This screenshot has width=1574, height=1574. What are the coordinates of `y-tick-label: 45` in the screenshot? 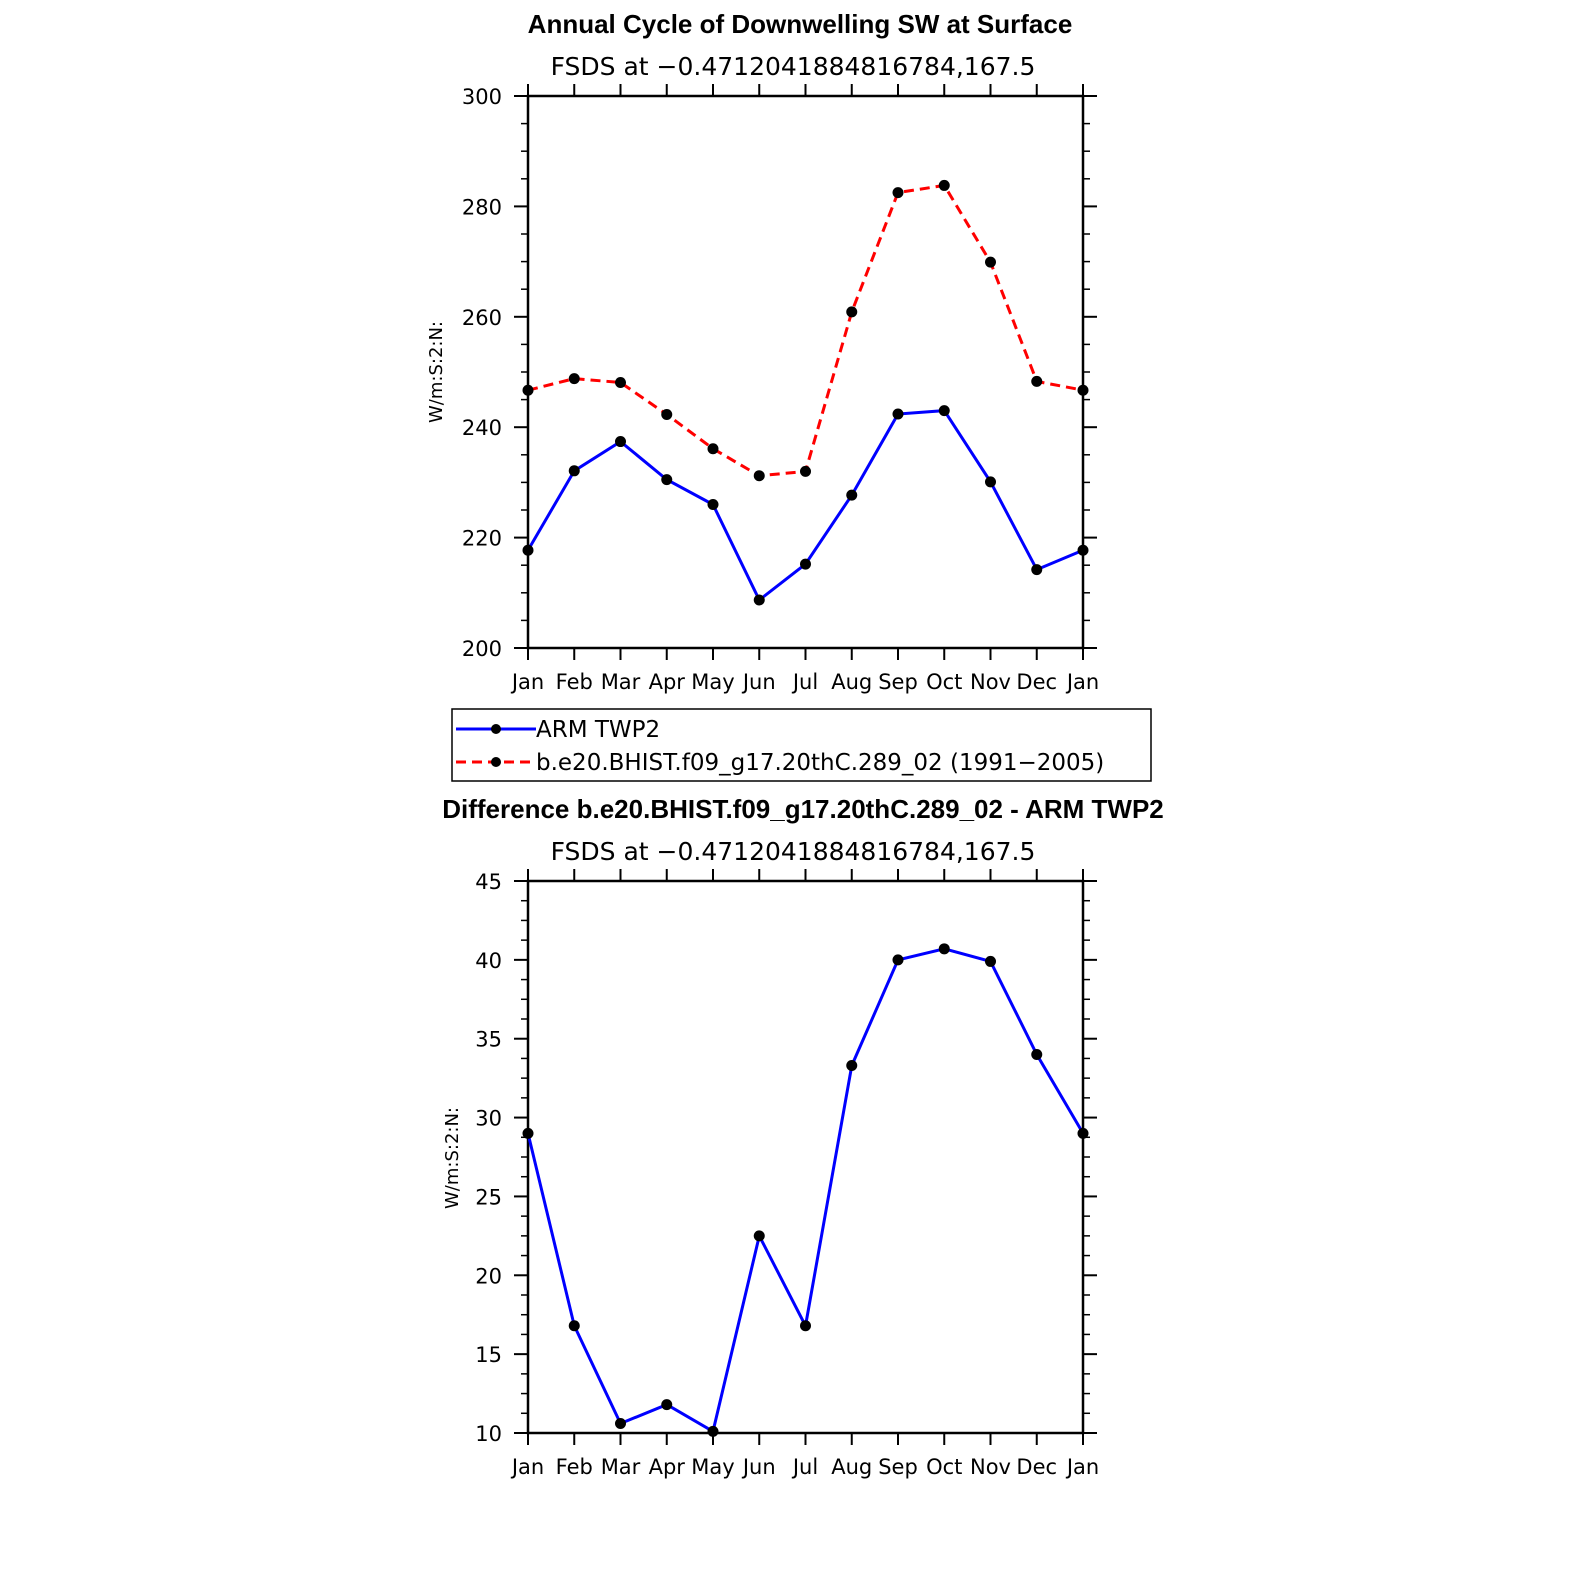 It's located at (488, 882).